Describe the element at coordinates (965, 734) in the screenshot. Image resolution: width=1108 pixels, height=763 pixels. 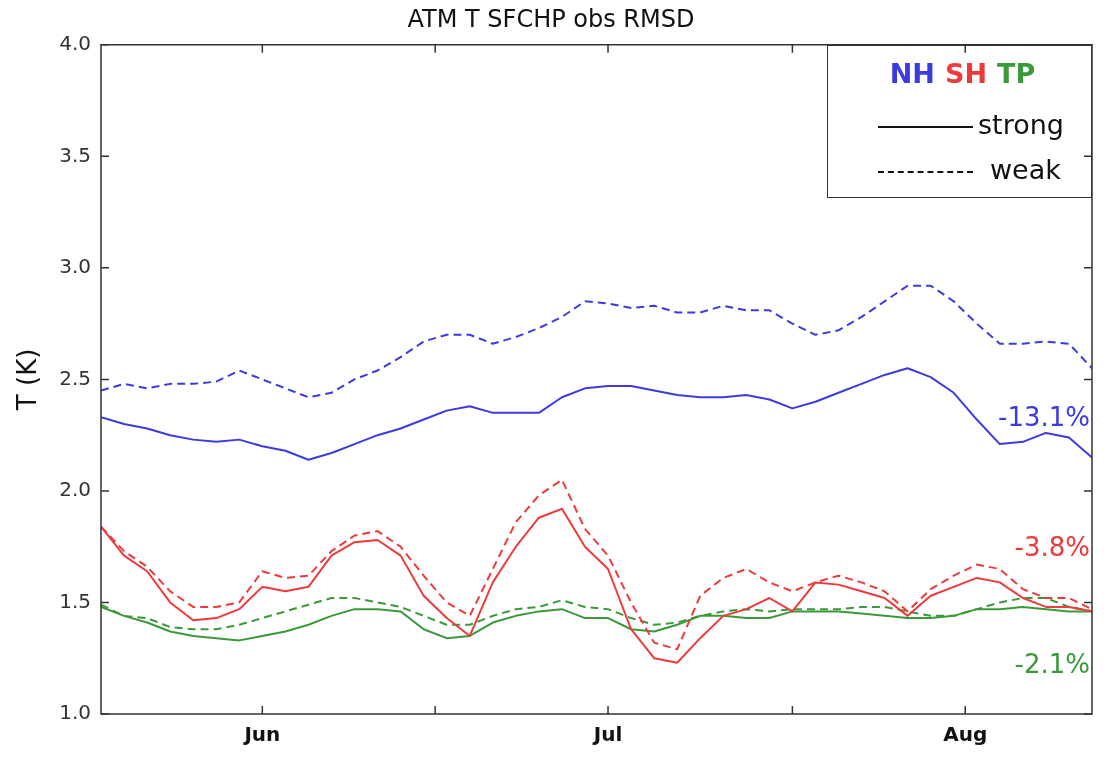
I see `x-tick-label: Aug` at that location.